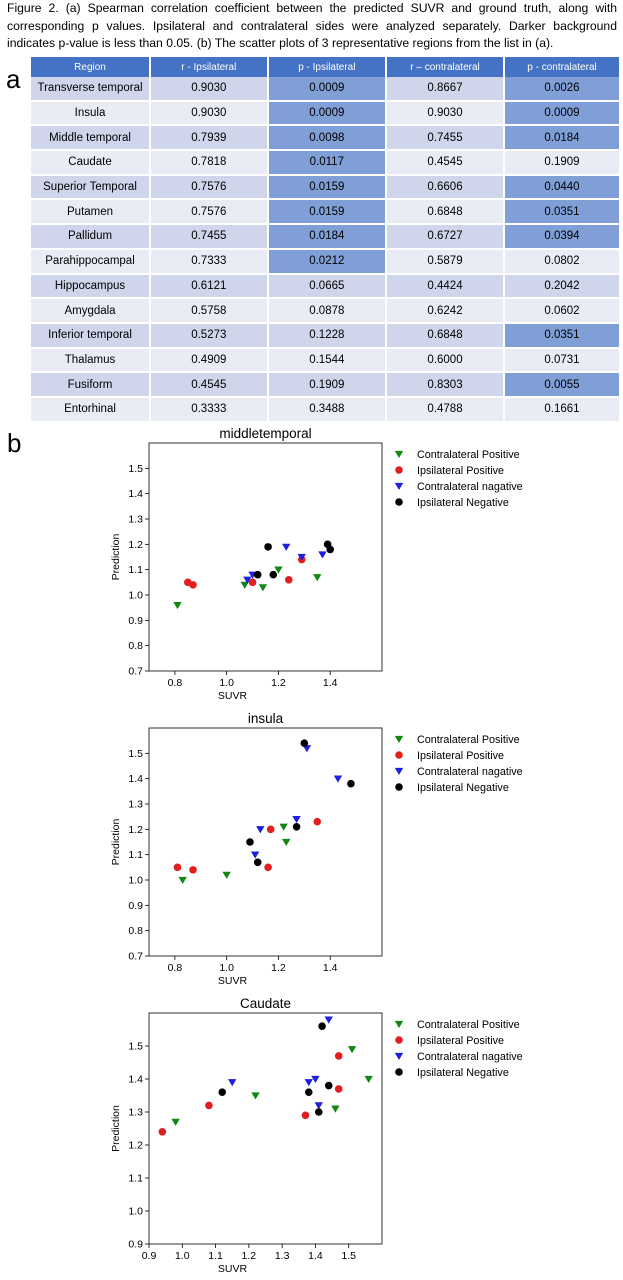  Describe the element at coordinates (468, 455) in the screenshot. I see `legend-entry: Contralateral Positive` at that location.